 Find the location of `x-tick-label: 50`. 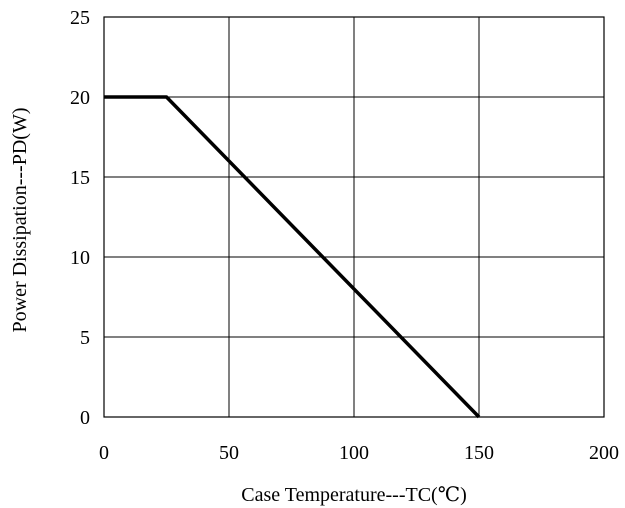

x-tick-label: 50 is located at coordinates (229, 453).